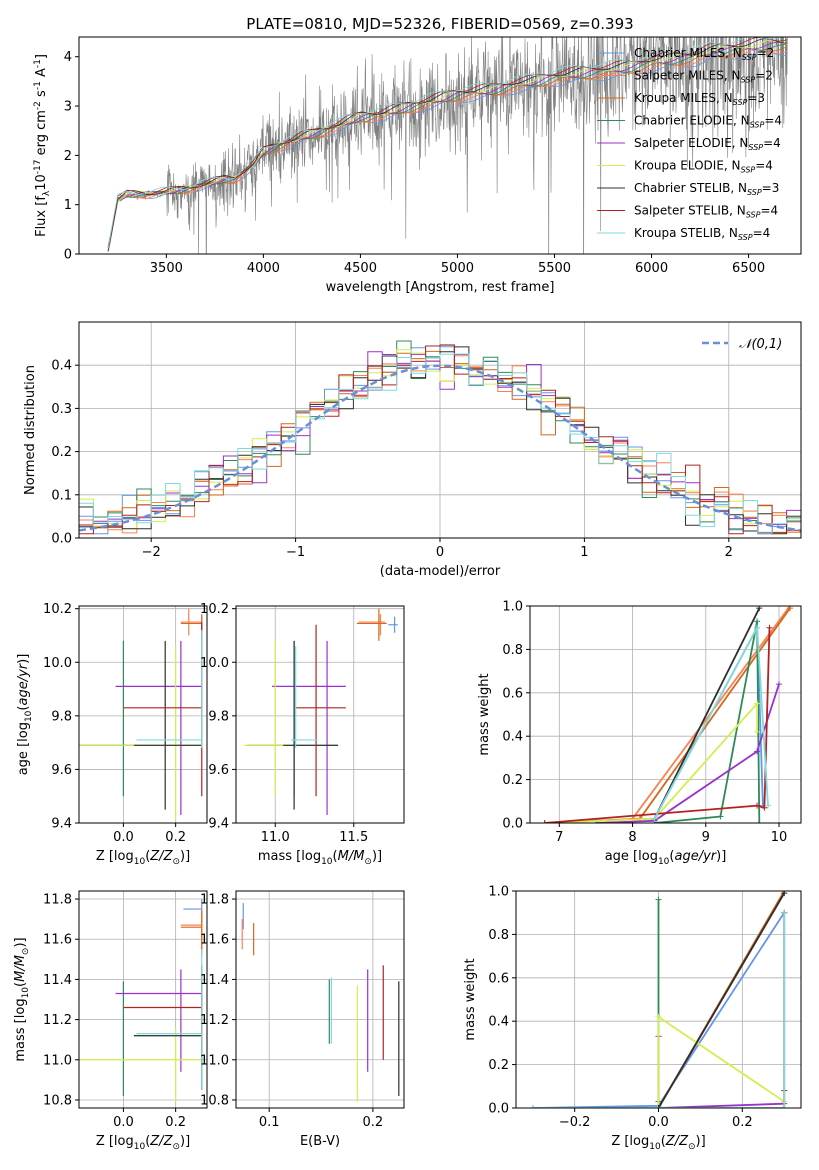 This screenshot has width=819, height=1170. I want to click on y-tick-label: 10.2, so click(214, 609).